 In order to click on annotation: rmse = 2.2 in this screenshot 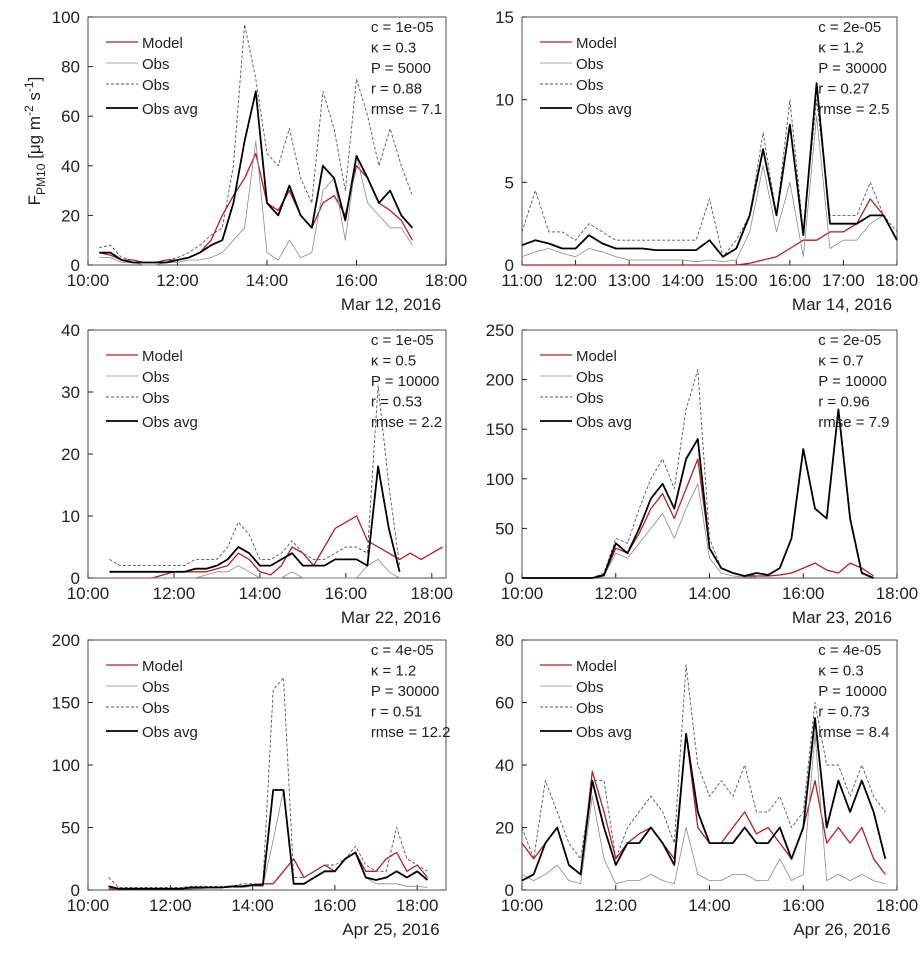, I will do `click(406, 422)`.